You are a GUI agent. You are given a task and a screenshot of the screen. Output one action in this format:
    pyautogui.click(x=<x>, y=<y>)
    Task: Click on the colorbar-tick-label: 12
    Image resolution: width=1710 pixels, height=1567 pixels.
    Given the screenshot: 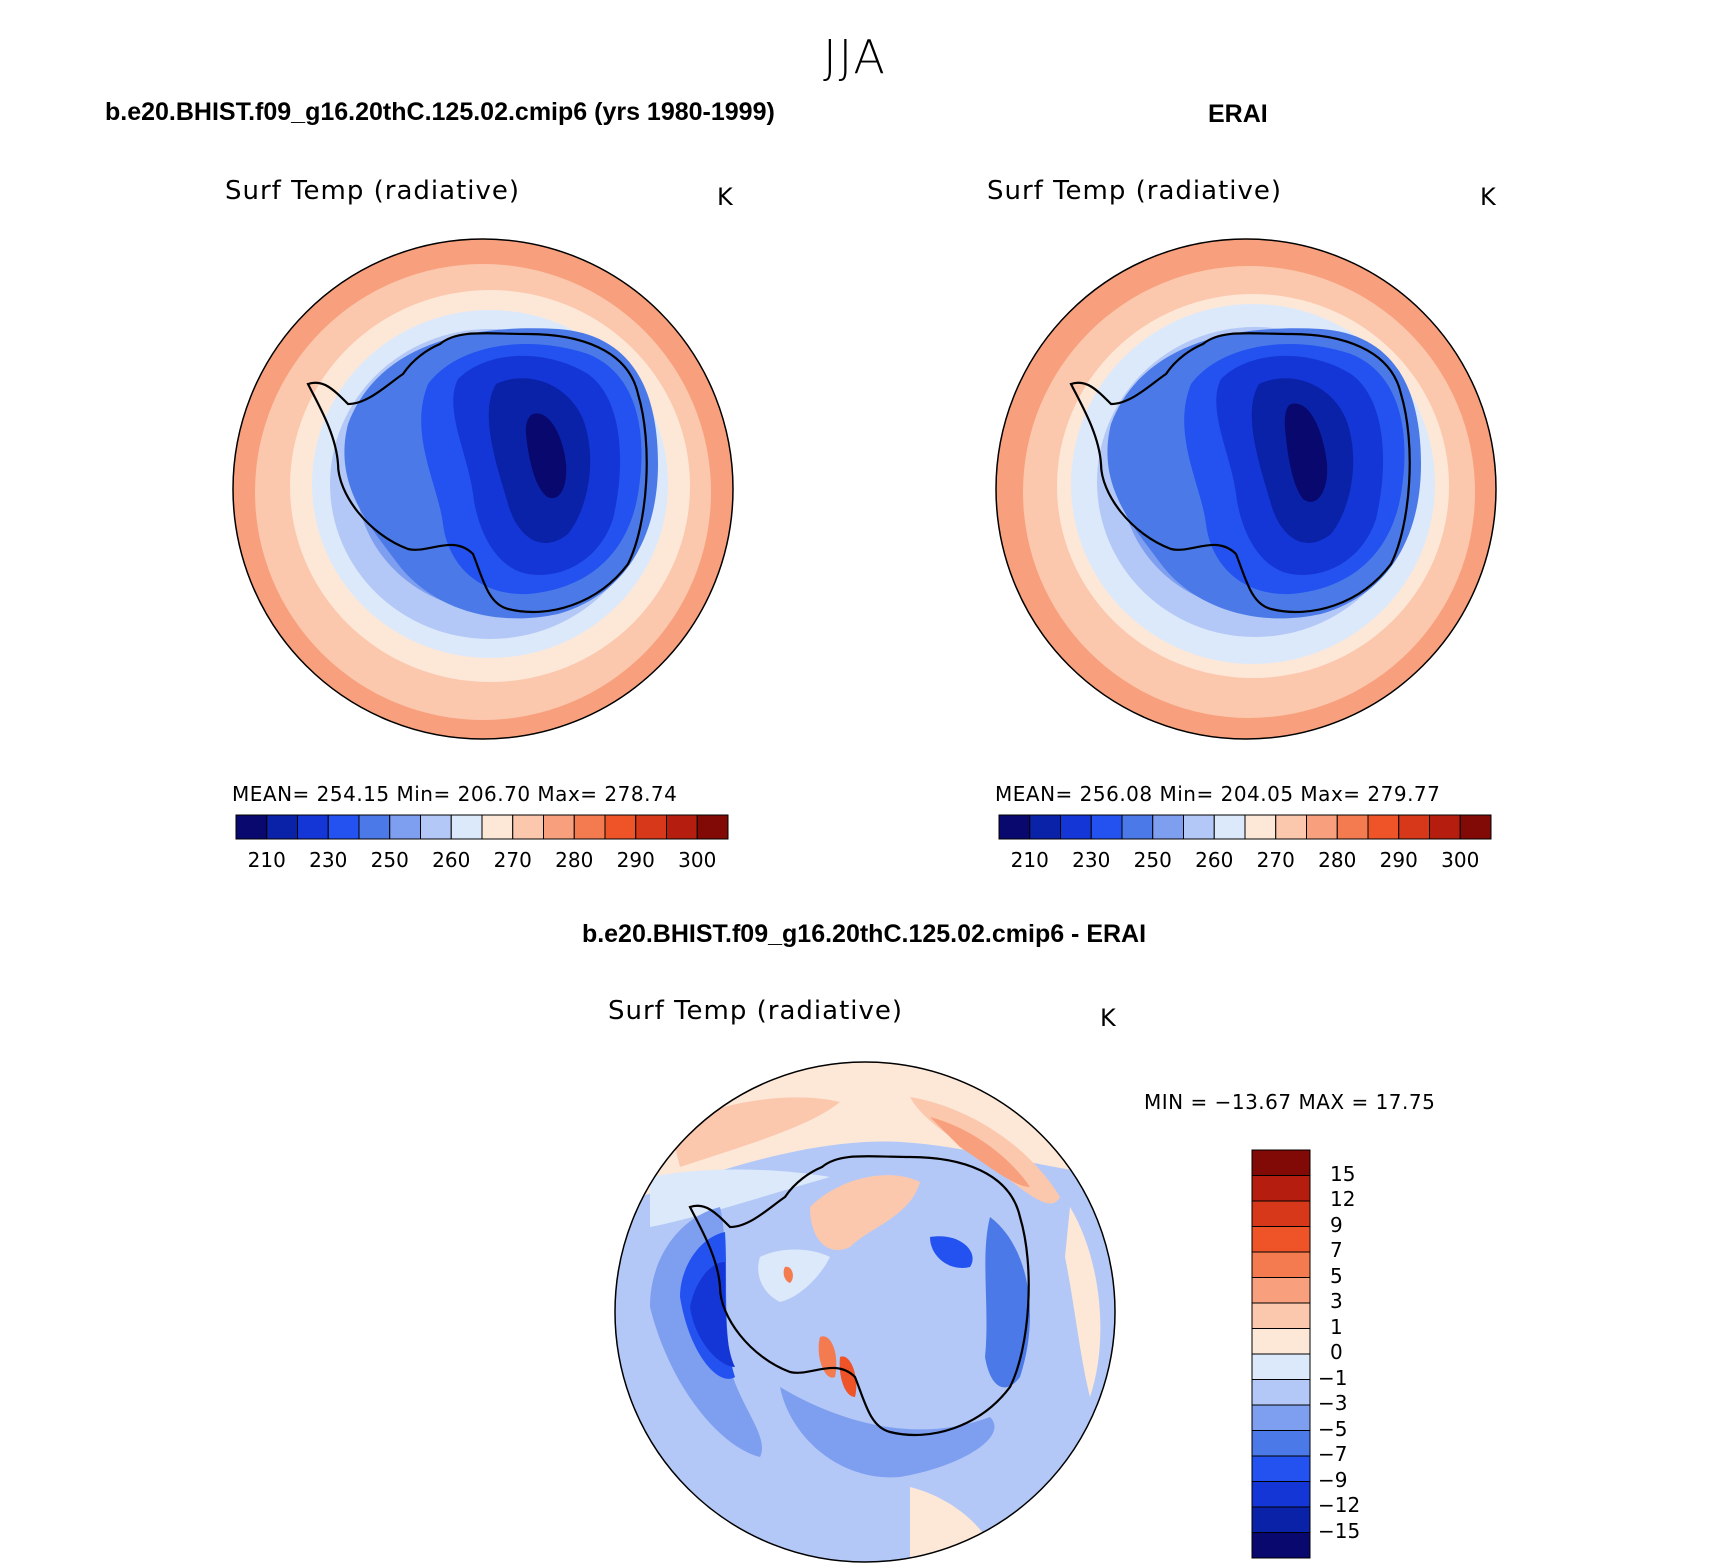 What is the action you would take?
    pyautogui.click(x=1343, y=1199)
    